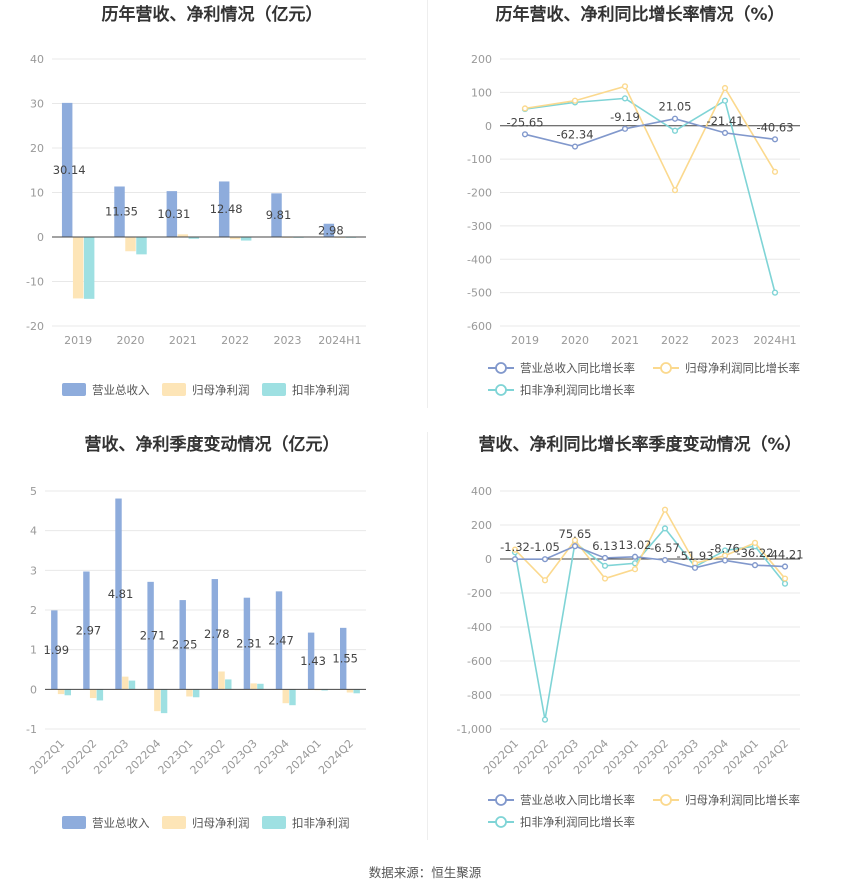  What do you see at coordinates (524, 122) in the screenshot?
I see `data-label: -25.65` at bounding box center [524, 122].